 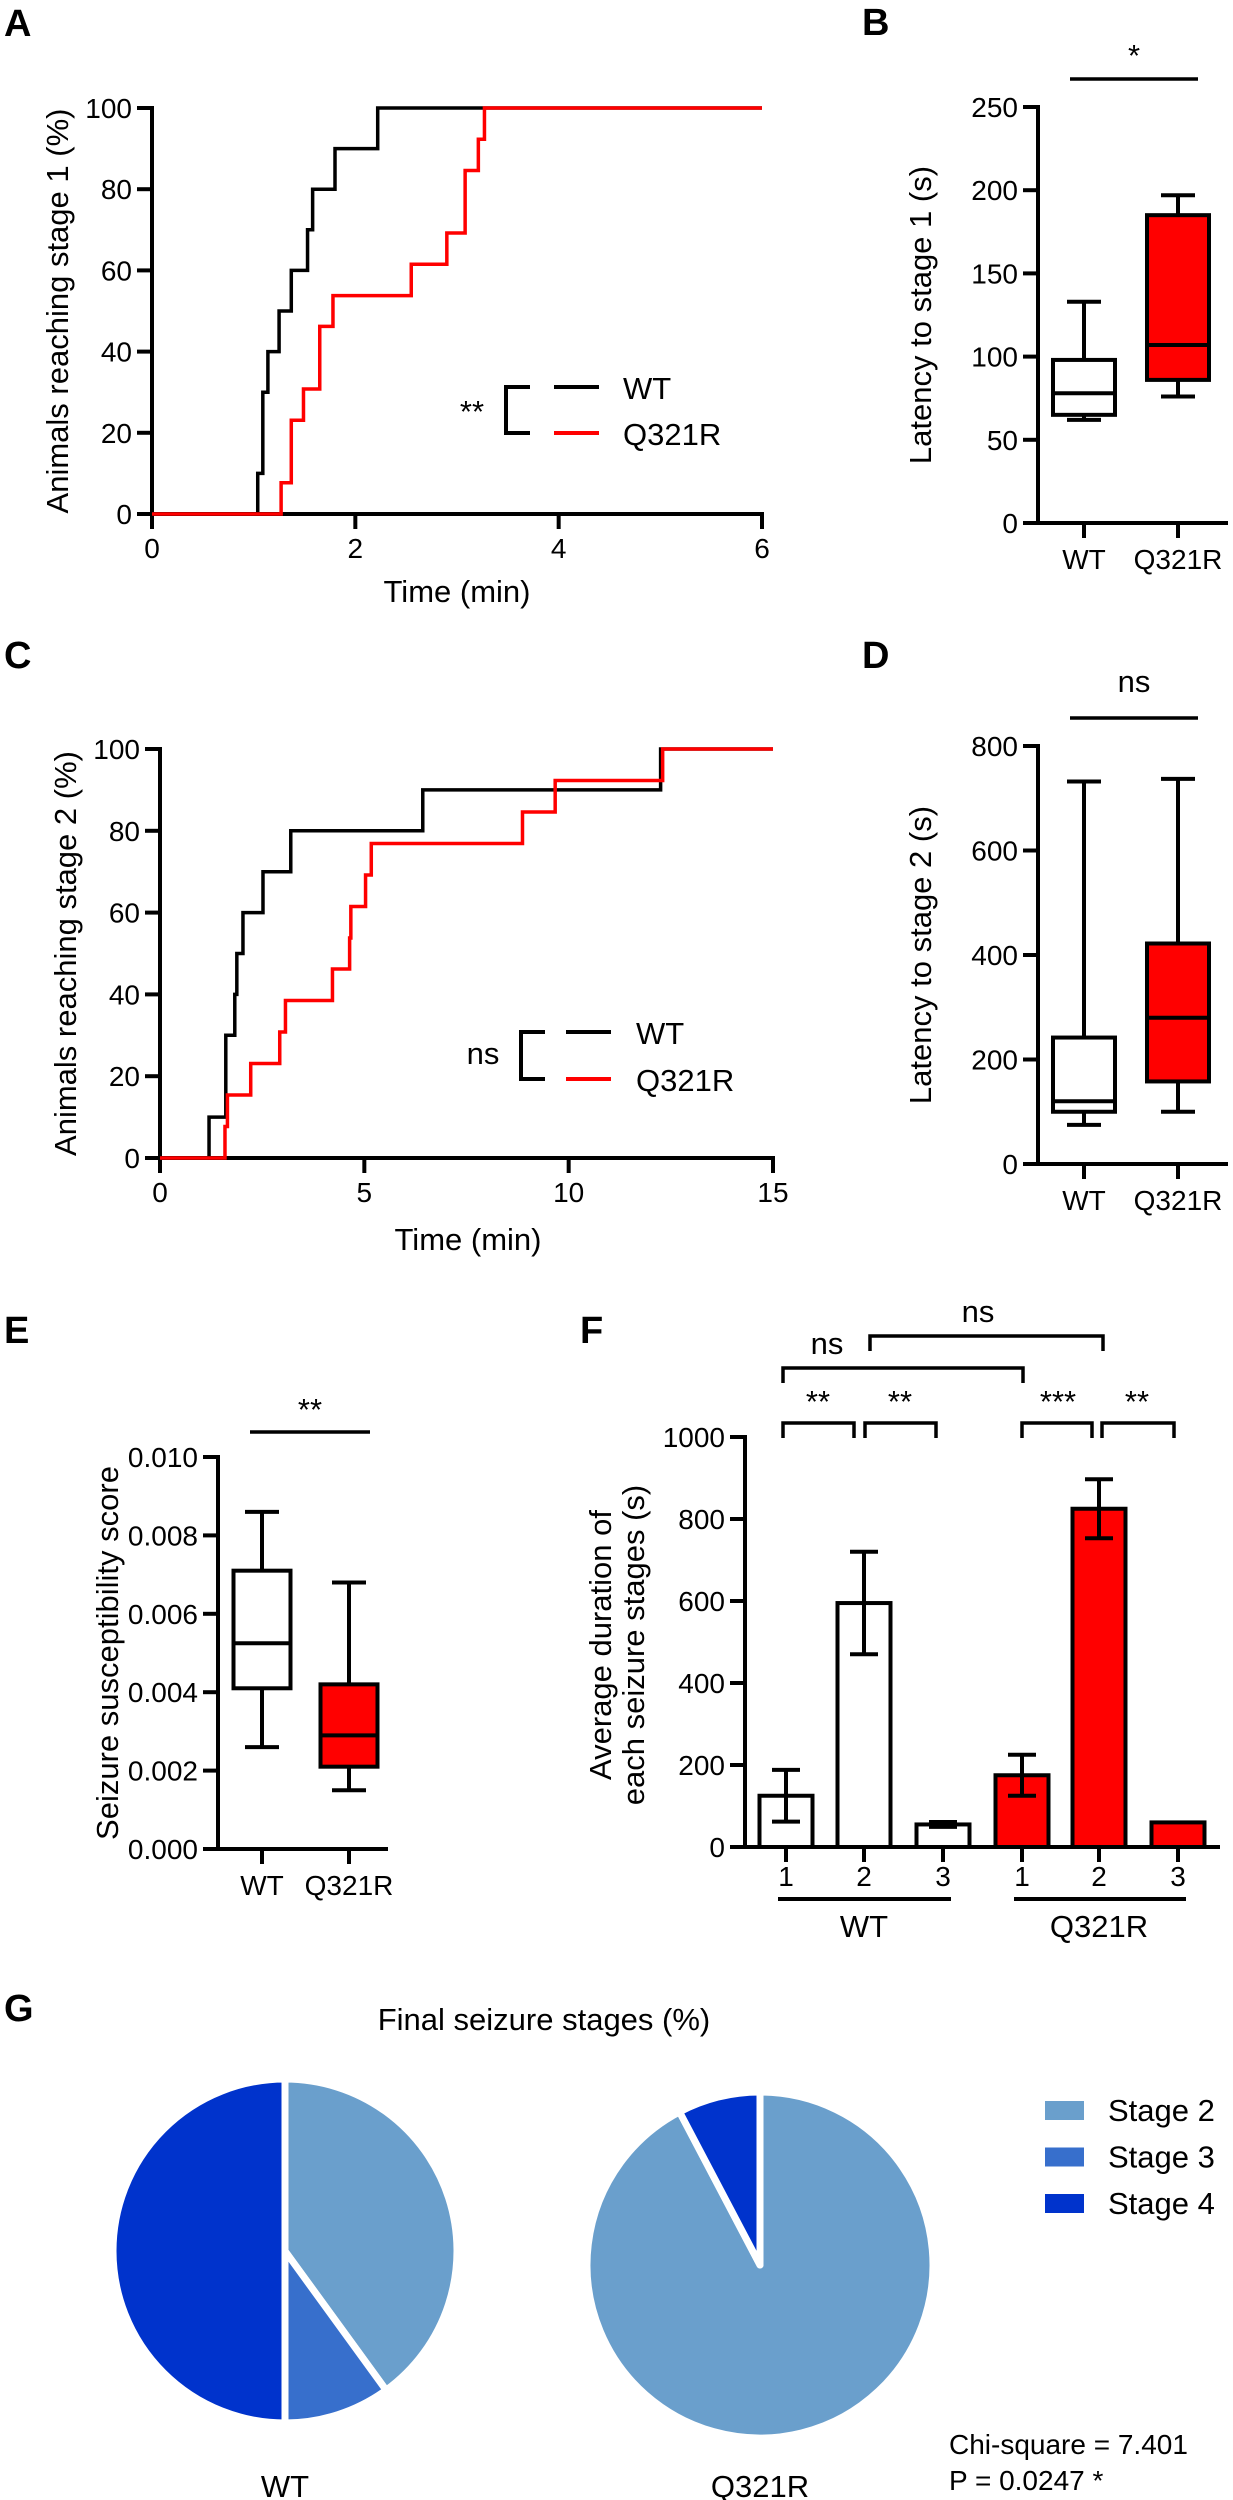 I want to click on x-tick-label: 15, so click(x=772, y=1192).